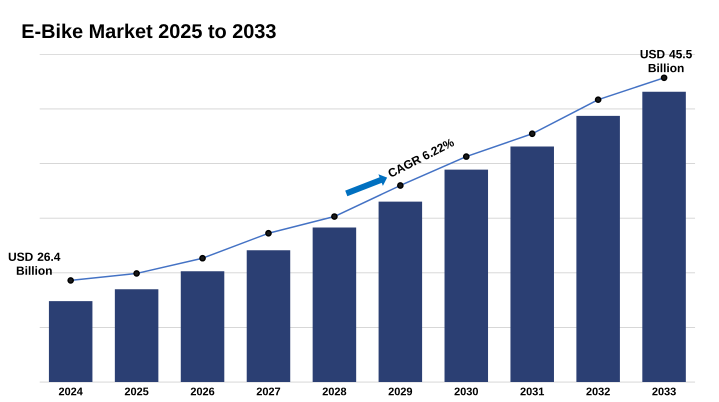 This screenshot has width=719, height=402. Describe the element at coordinates (268, 392) in the screenshot. I see `x-tick-label: 2027` at that location.